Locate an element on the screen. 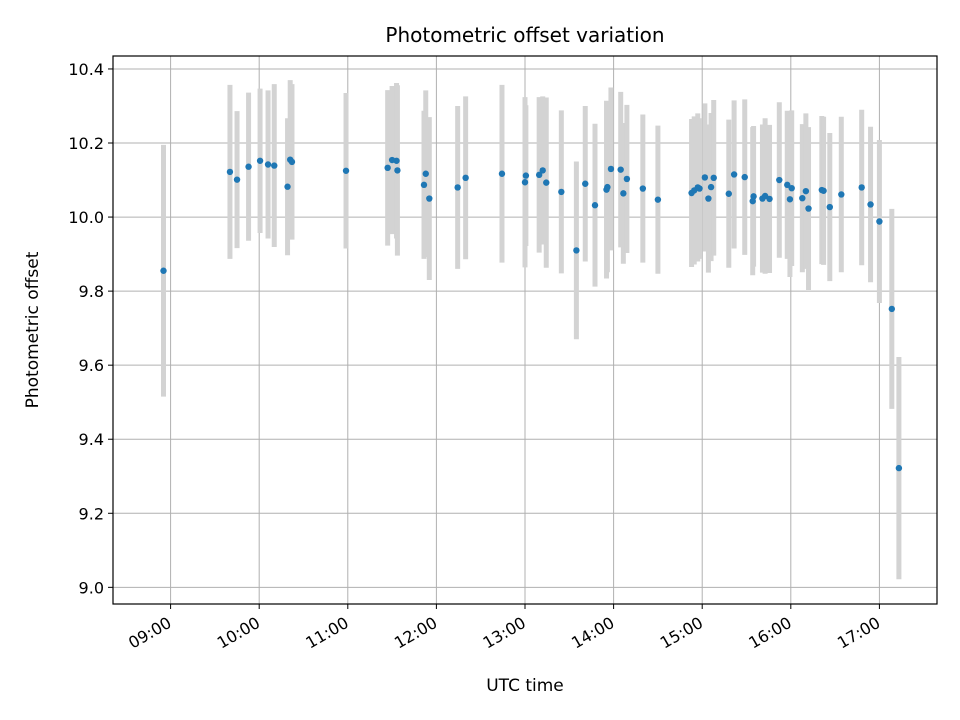 This screenshot has width=960, height=720. y-axis-label: Photometric offset is located at coordinates (33, 329).